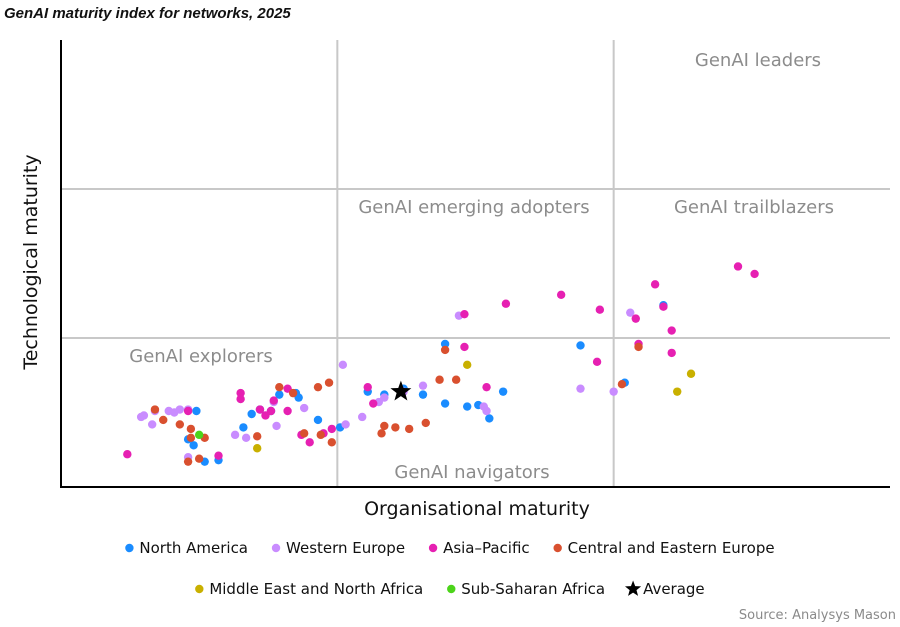 The width and height of the screenshot is (900, 627). Describe the element at coordinates (533, 589) in the screenshot. I see `legend-label-sub-saharan-africa: Sub-Saharan Africa` at that location.